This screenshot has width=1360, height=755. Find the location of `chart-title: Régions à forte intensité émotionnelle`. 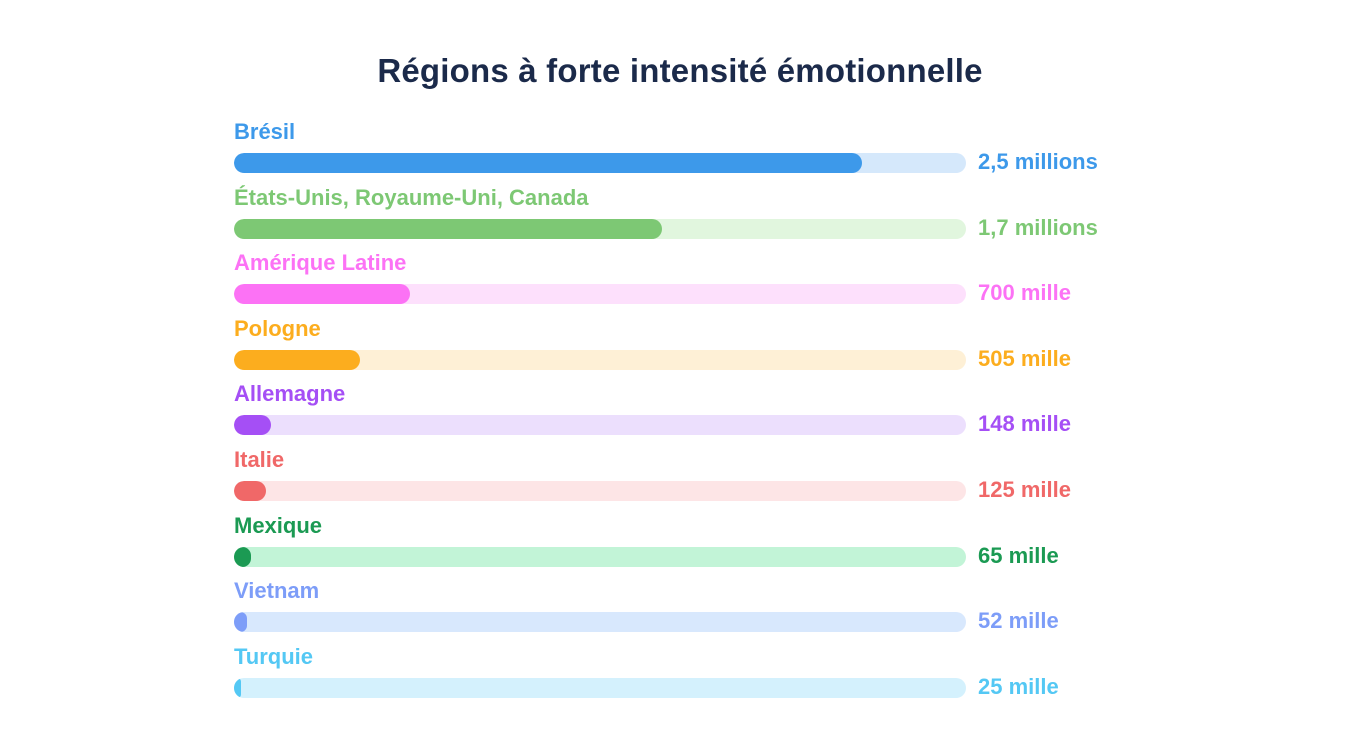

chart-title: Régions à forte intensité émotionnelle is located at coordinates (680, 70).